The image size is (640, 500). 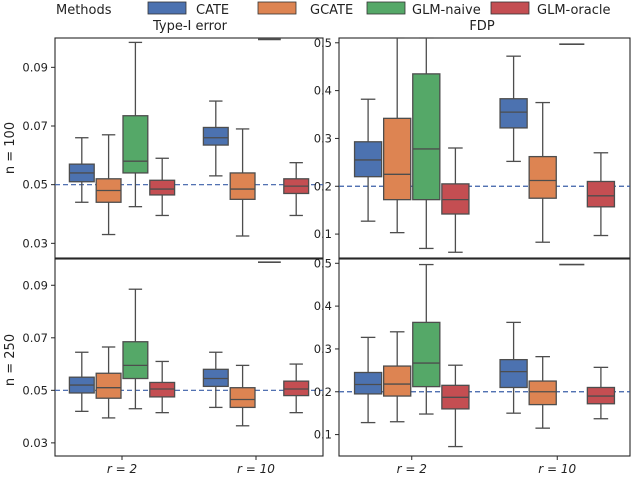 I want to click on title-type1: Type-I error, so click(x=190, y=26).